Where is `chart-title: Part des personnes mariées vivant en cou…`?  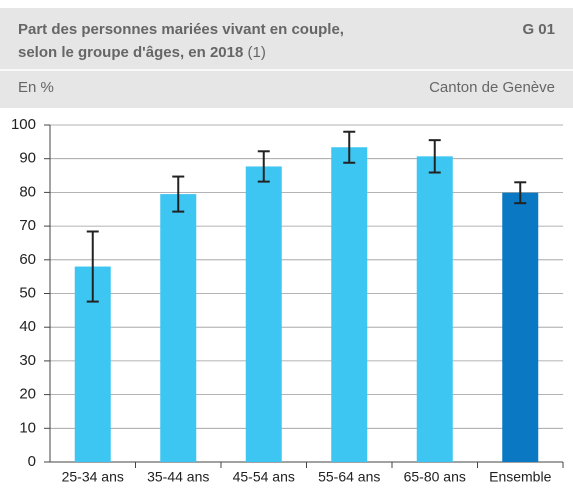 chart-title: Part des personnes mariées vivant en cou… is located at coordinates (181, 29).